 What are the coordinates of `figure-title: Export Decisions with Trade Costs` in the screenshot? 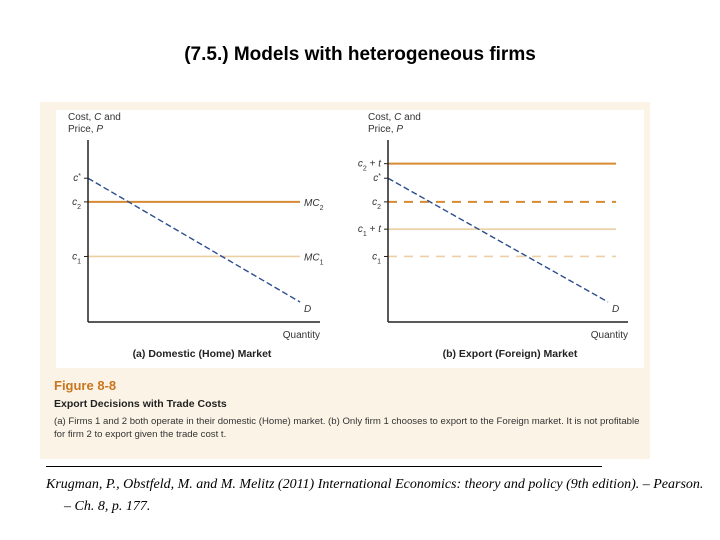 It's located at (140, 404).